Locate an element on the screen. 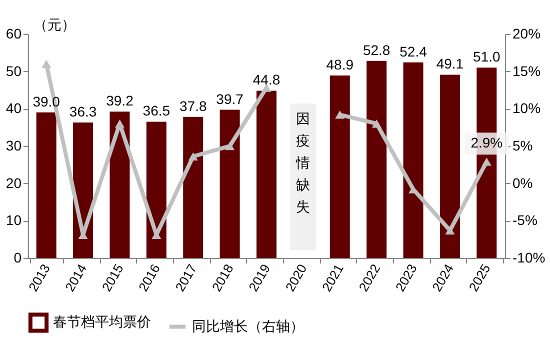  y-tick-label: 60 is located at coordinates (14, 34).